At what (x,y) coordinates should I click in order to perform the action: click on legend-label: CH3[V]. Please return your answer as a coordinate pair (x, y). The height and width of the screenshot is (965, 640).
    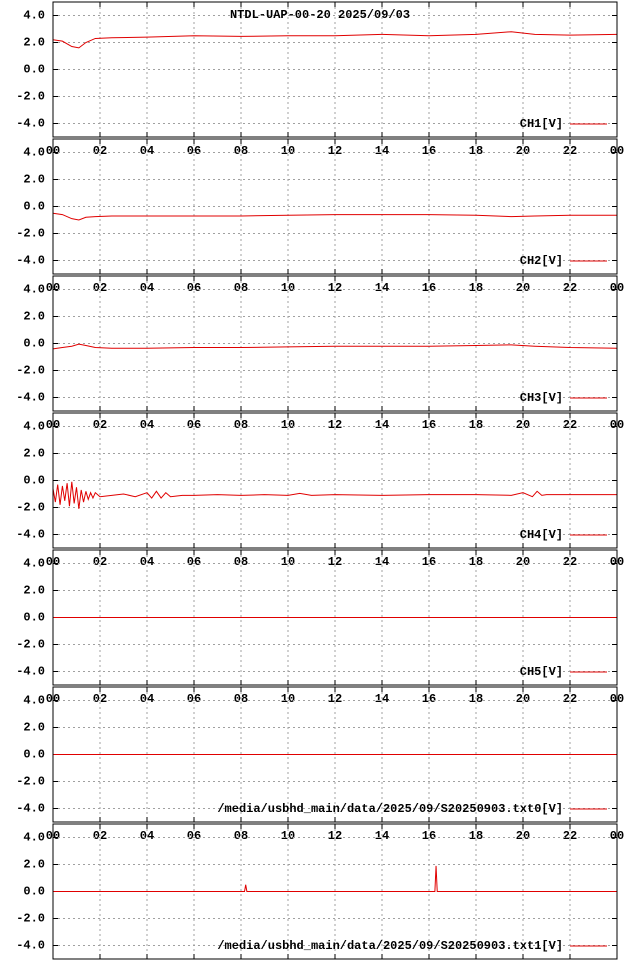
    Looking at the image, I should click on (541, 398).